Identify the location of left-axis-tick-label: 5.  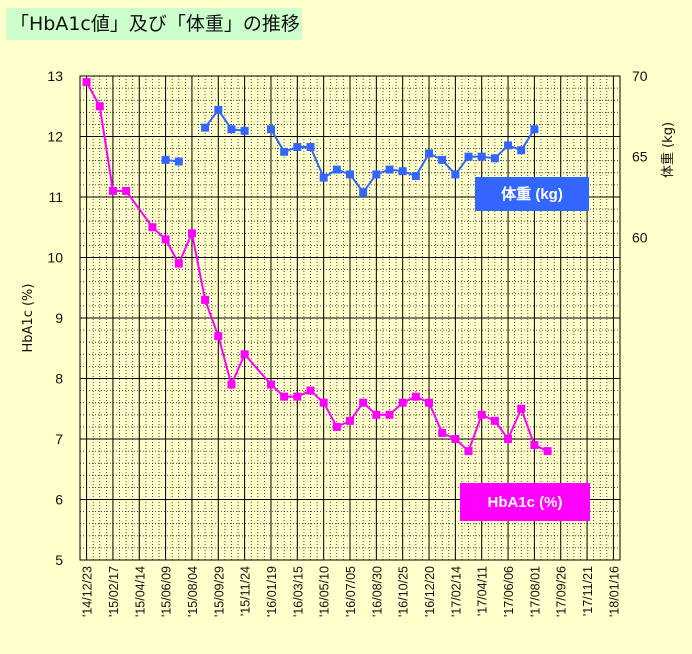
(59, 560).